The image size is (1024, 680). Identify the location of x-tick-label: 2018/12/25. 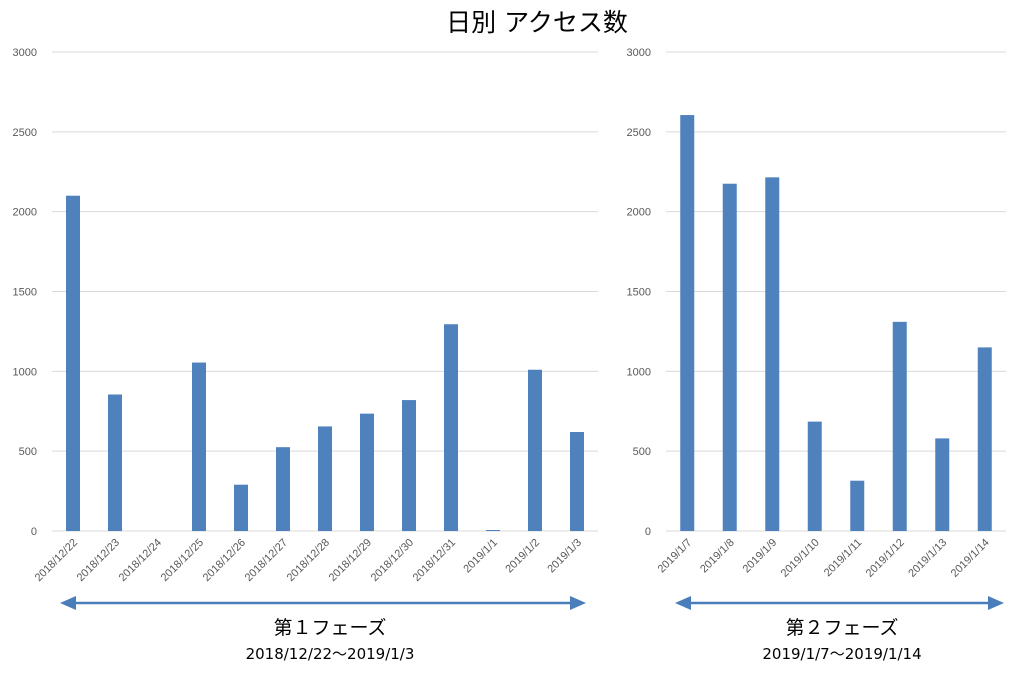
(182, 560).